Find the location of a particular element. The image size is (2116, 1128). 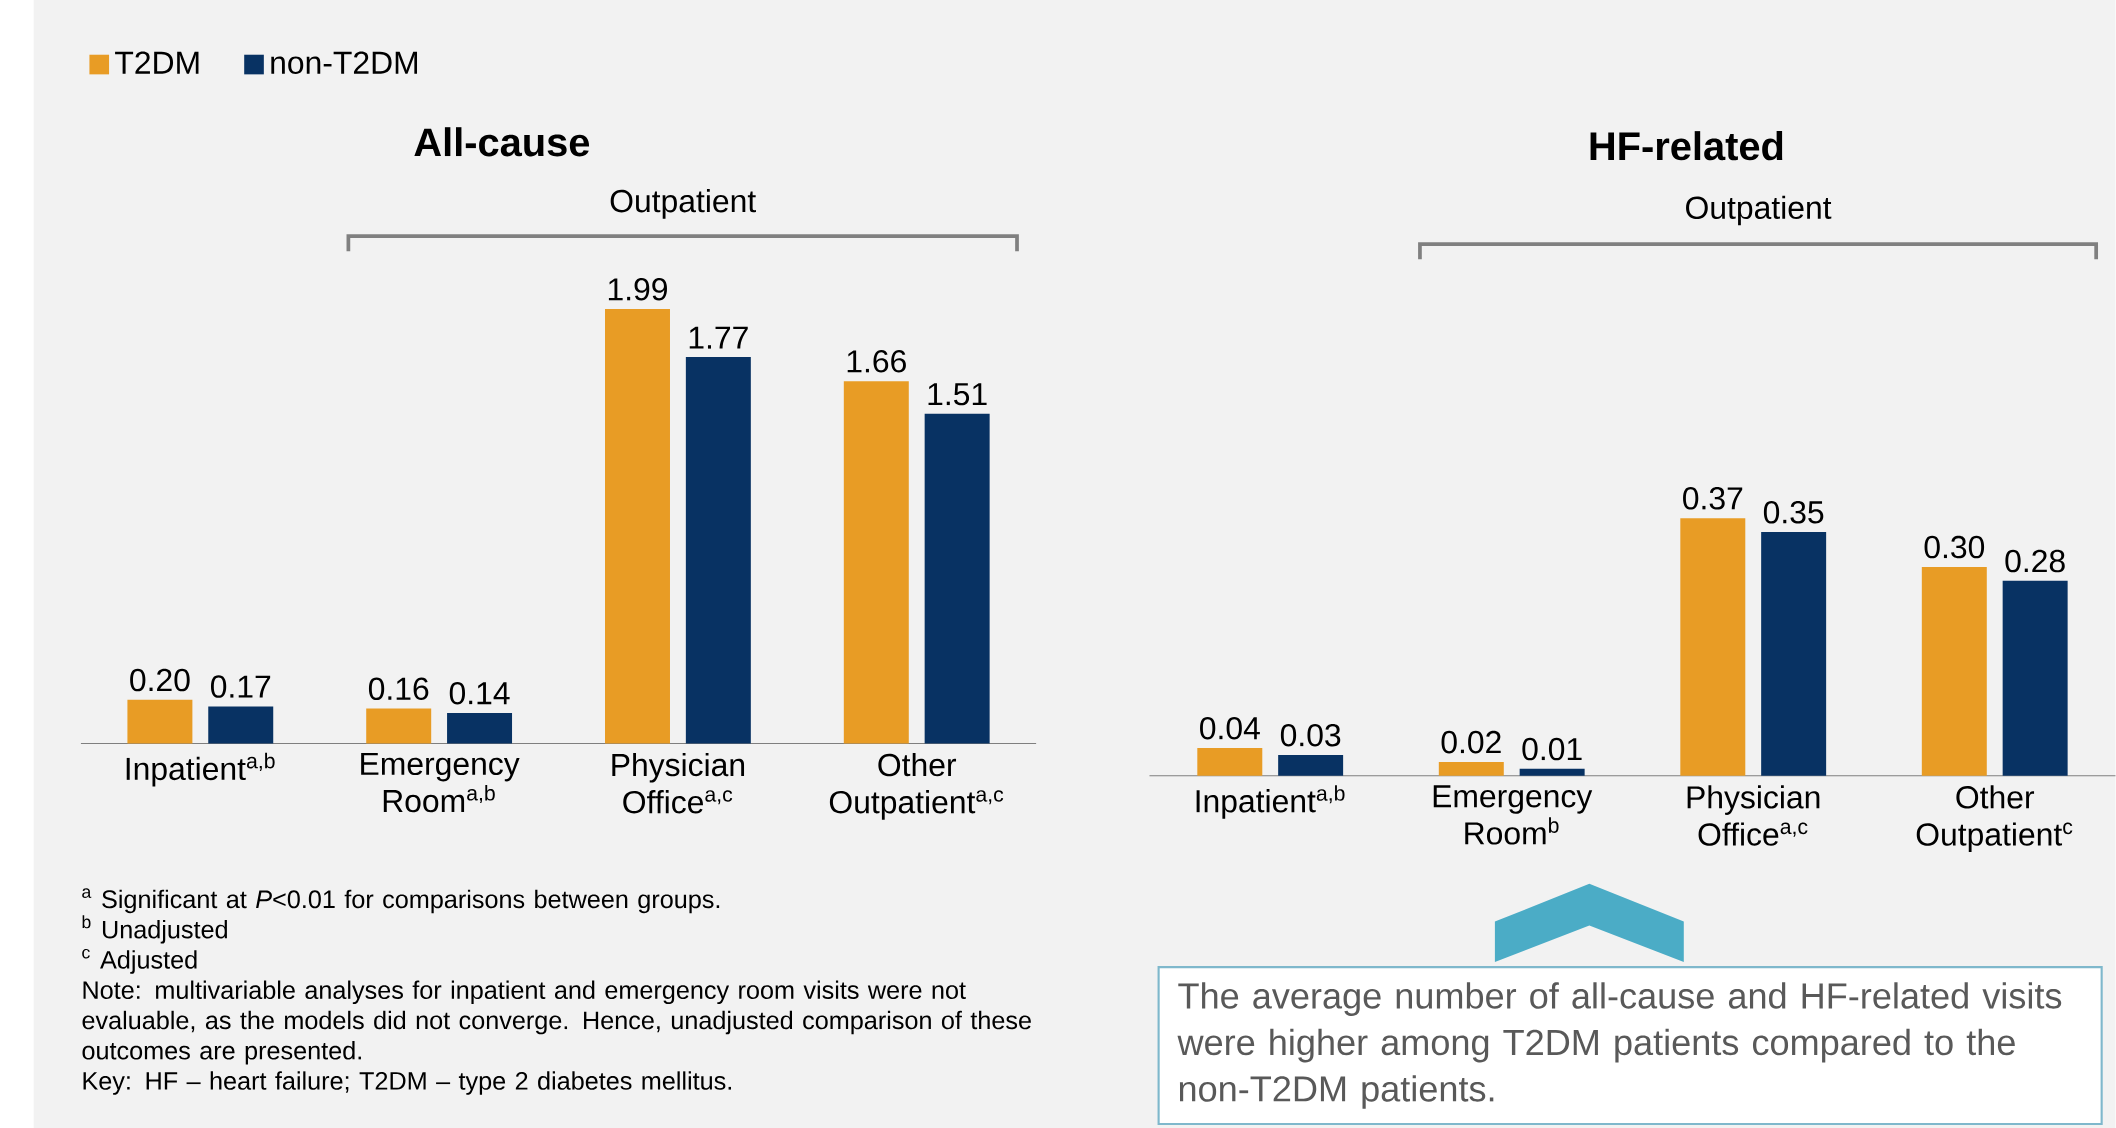

data-label: 0.14 is located at coordinates (479, 693).